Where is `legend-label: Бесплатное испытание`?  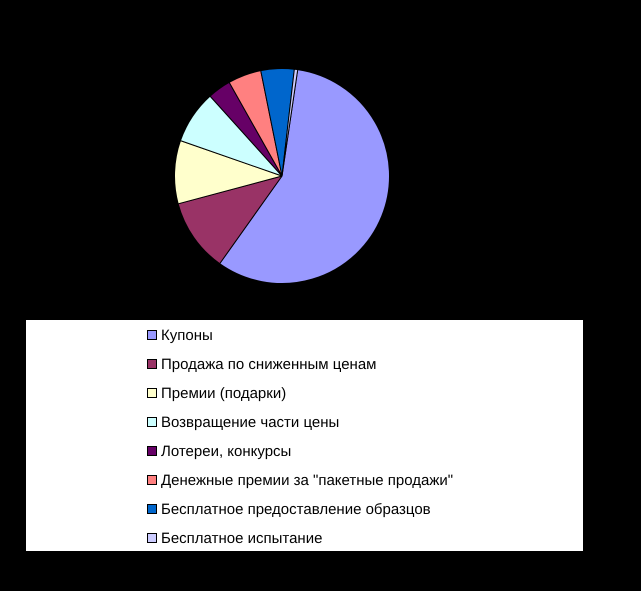 legend-label: Бесплатное испытание is located at coordinates (241, 538).